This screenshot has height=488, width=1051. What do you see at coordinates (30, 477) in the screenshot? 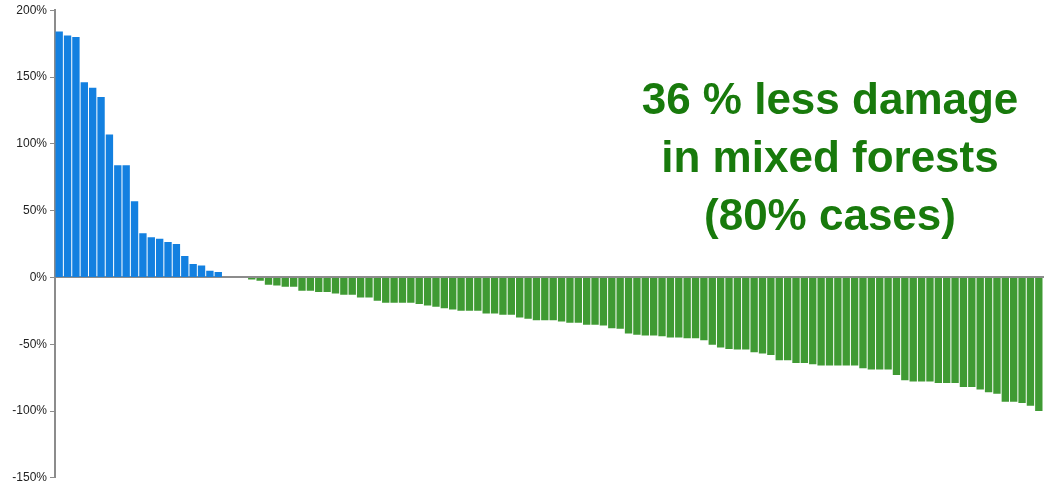
I see `y-tick-label: -150%` at bounding box center [30, 477].